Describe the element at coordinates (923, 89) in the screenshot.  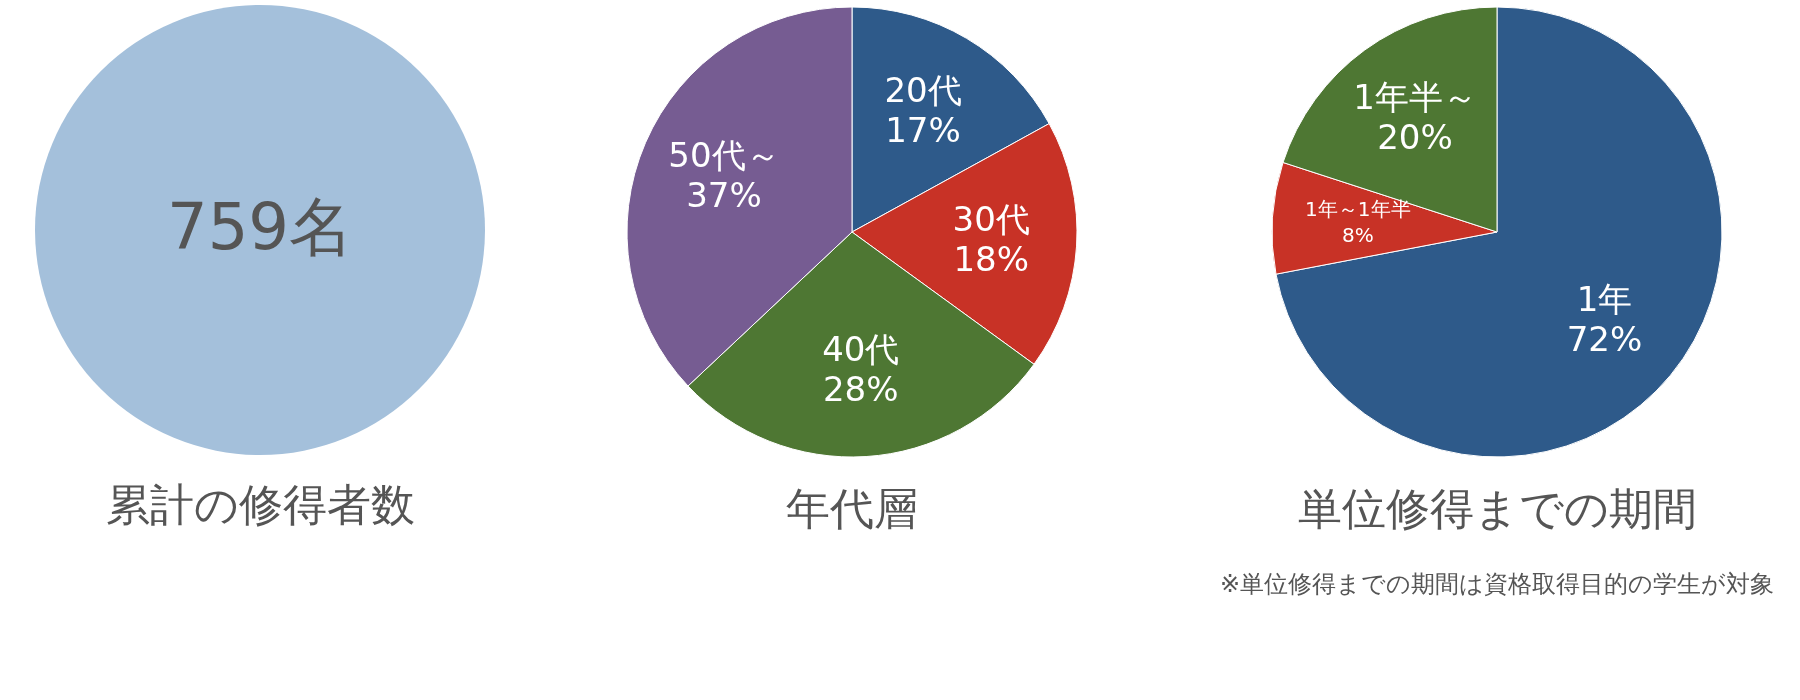
I see `slice-label: 20代` at that location.